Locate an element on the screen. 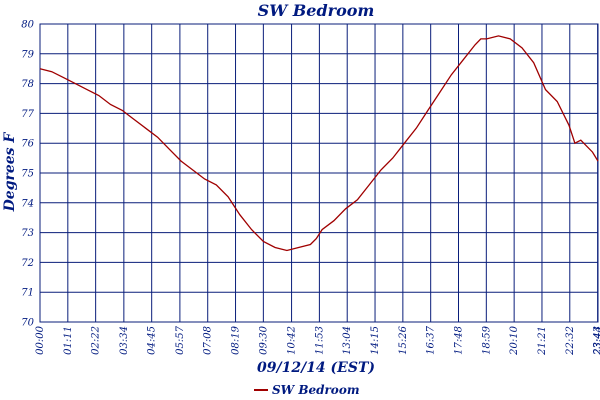  x-tick-label: 04:45 is located at coordinates (152, 340).